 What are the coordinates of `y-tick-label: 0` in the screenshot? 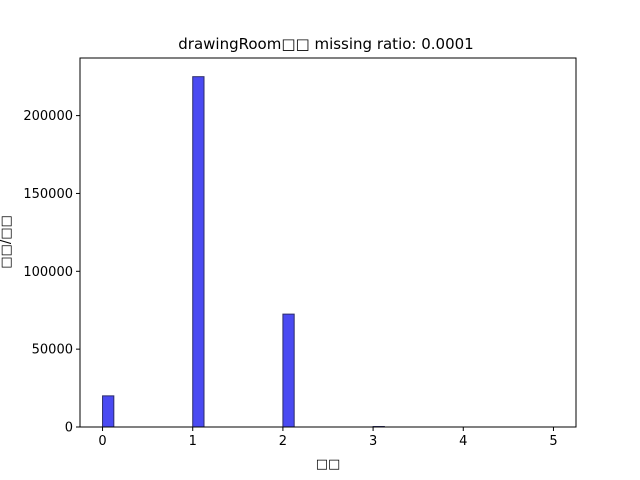 It's located at (69, 428).